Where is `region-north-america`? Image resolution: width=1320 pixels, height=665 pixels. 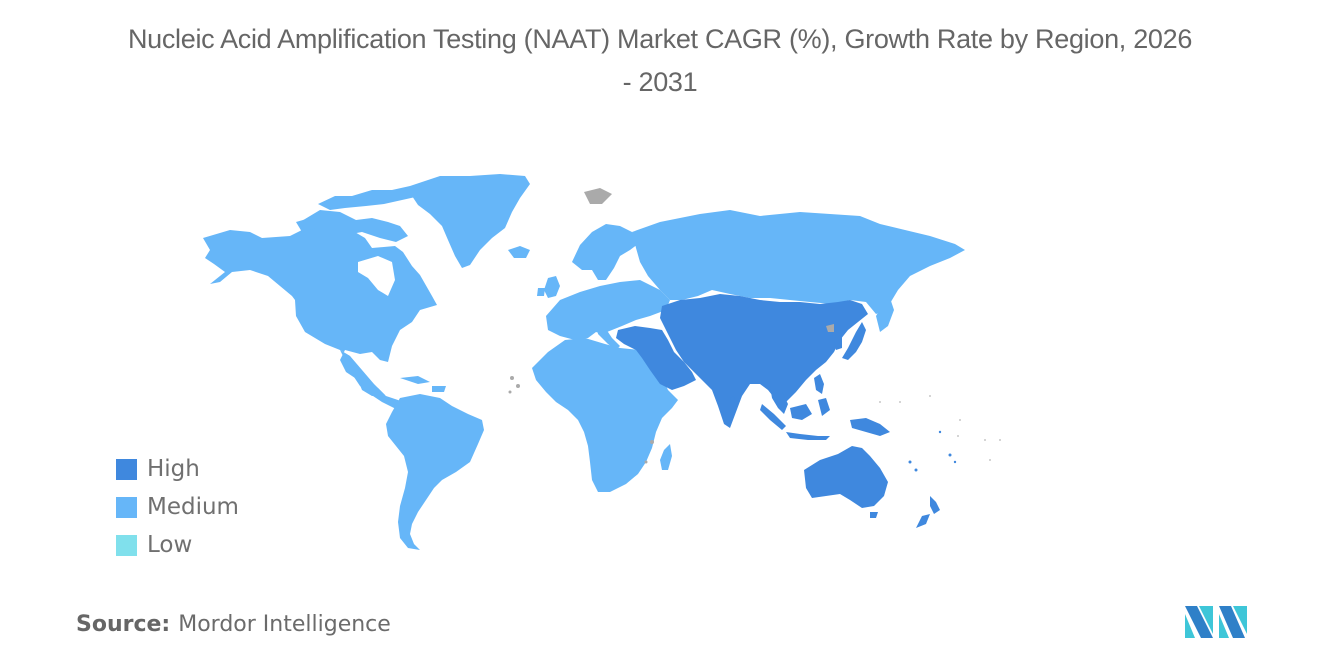 region-north-america is located at coordinates (366, 296).